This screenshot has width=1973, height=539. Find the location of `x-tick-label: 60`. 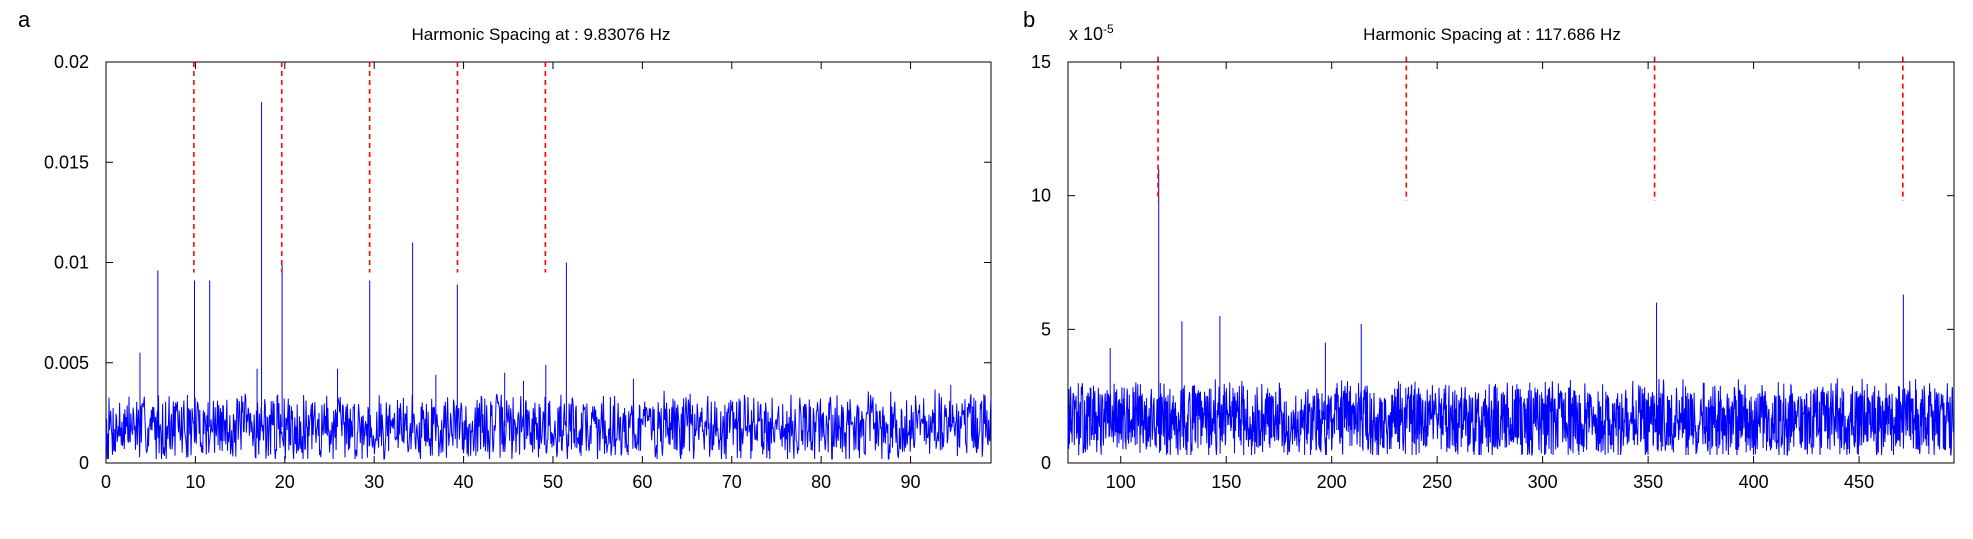

x-tick-label: 60 is located at coordinates (642, 482).